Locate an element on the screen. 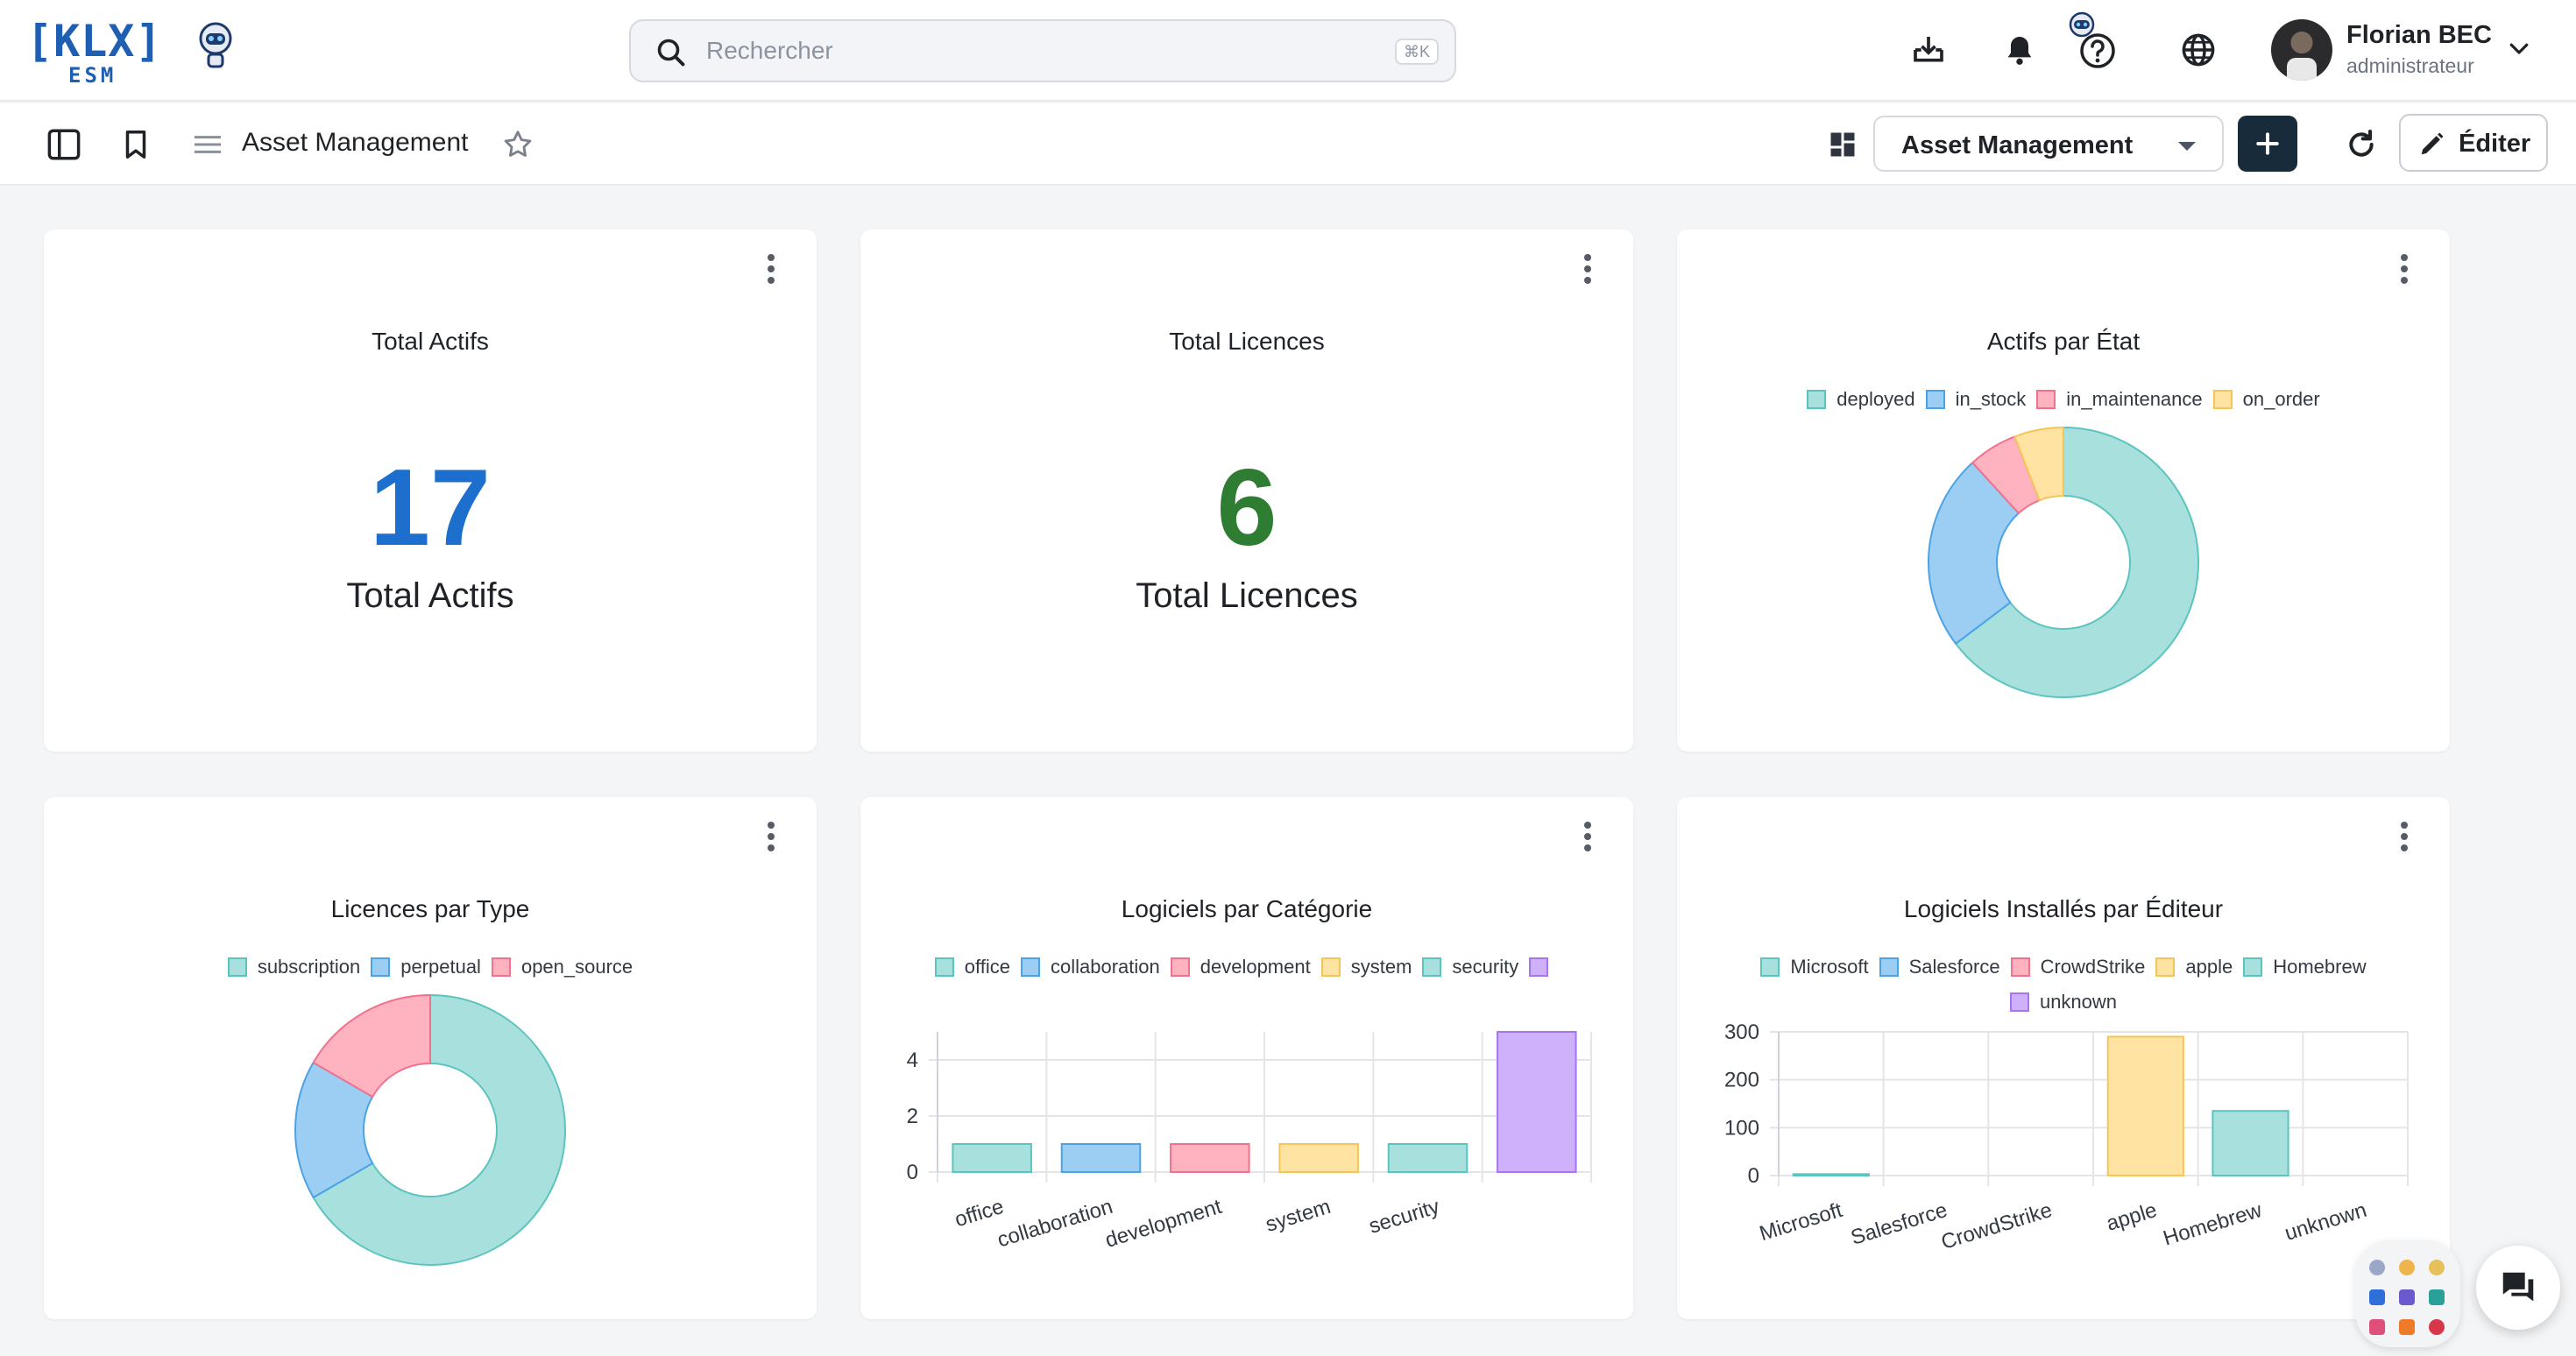 This screenshot has height=1356, width=2576. legend-item: system is located at coordinates (1366, 967).